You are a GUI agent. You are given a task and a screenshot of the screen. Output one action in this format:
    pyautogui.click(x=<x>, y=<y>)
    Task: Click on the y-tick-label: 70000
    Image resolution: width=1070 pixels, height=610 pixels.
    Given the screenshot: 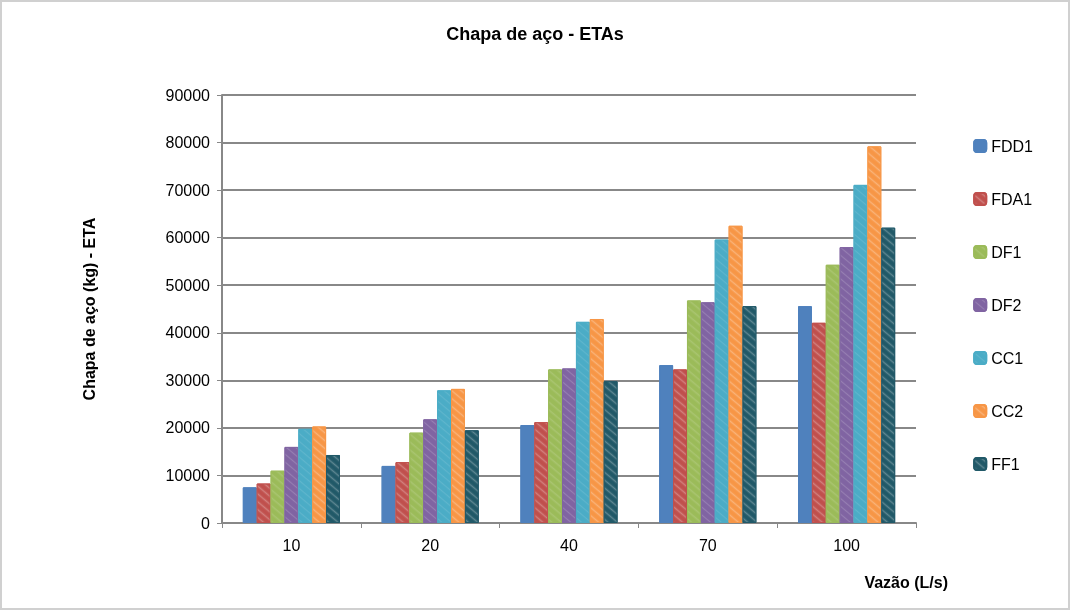 What is the action you would take?
    pyautogui.click(x=188, y=190)
    